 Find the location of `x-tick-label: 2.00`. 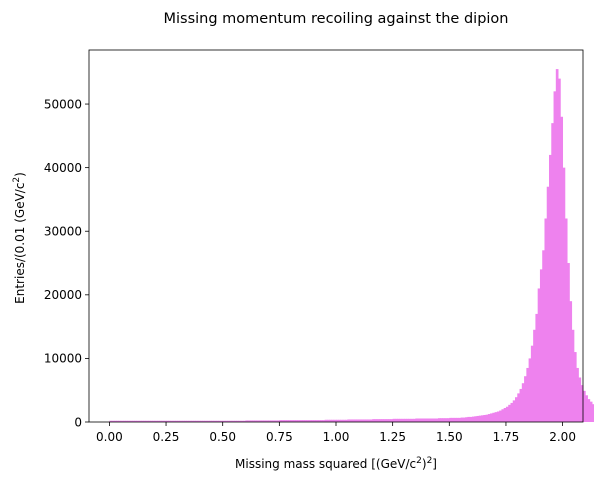

x-tick-label: 2.00 is located at coordinates (562, 437).